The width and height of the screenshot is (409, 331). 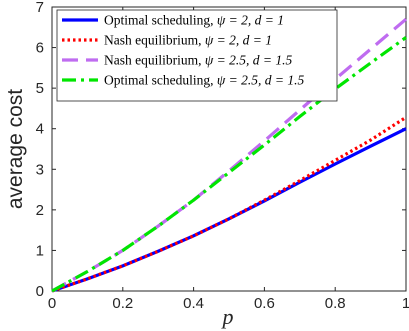 I want to click on y-tick-label: 7, so click(x=40, y=8).